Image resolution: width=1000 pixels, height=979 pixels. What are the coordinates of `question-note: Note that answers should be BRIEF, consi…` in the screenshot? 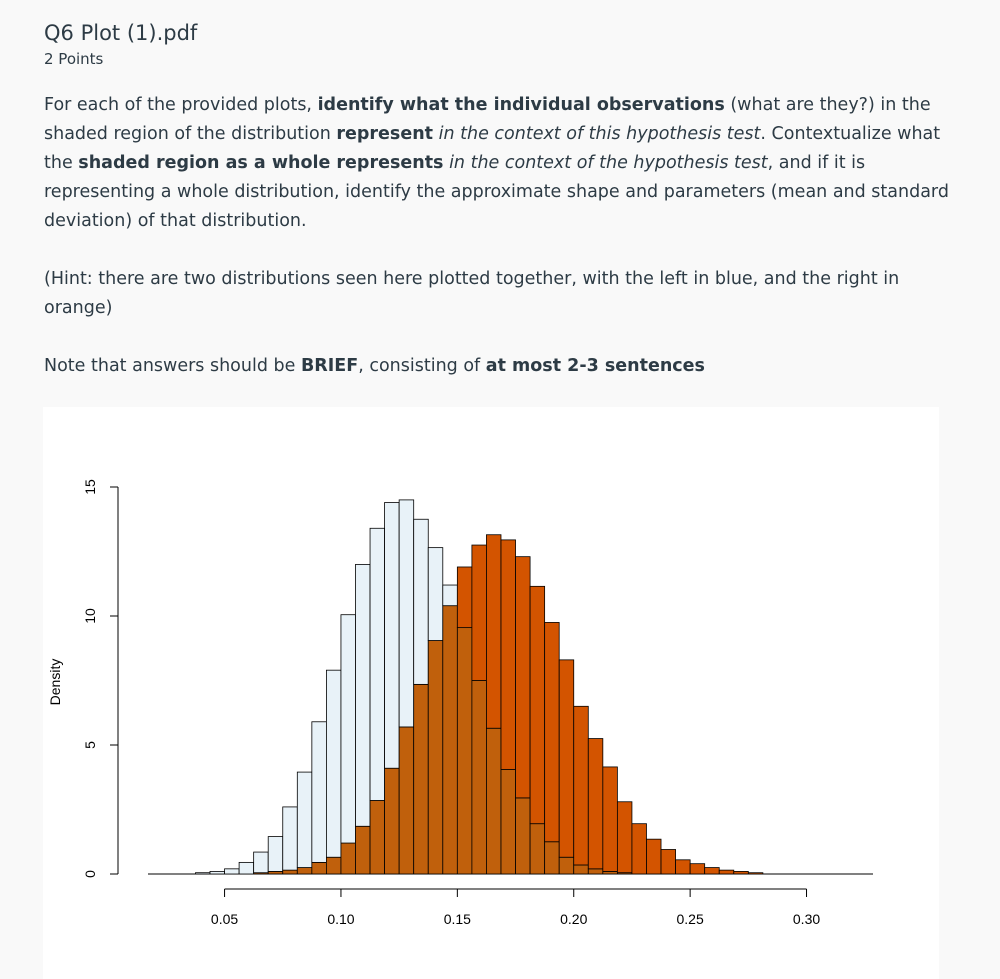 It's located at (496, 366).